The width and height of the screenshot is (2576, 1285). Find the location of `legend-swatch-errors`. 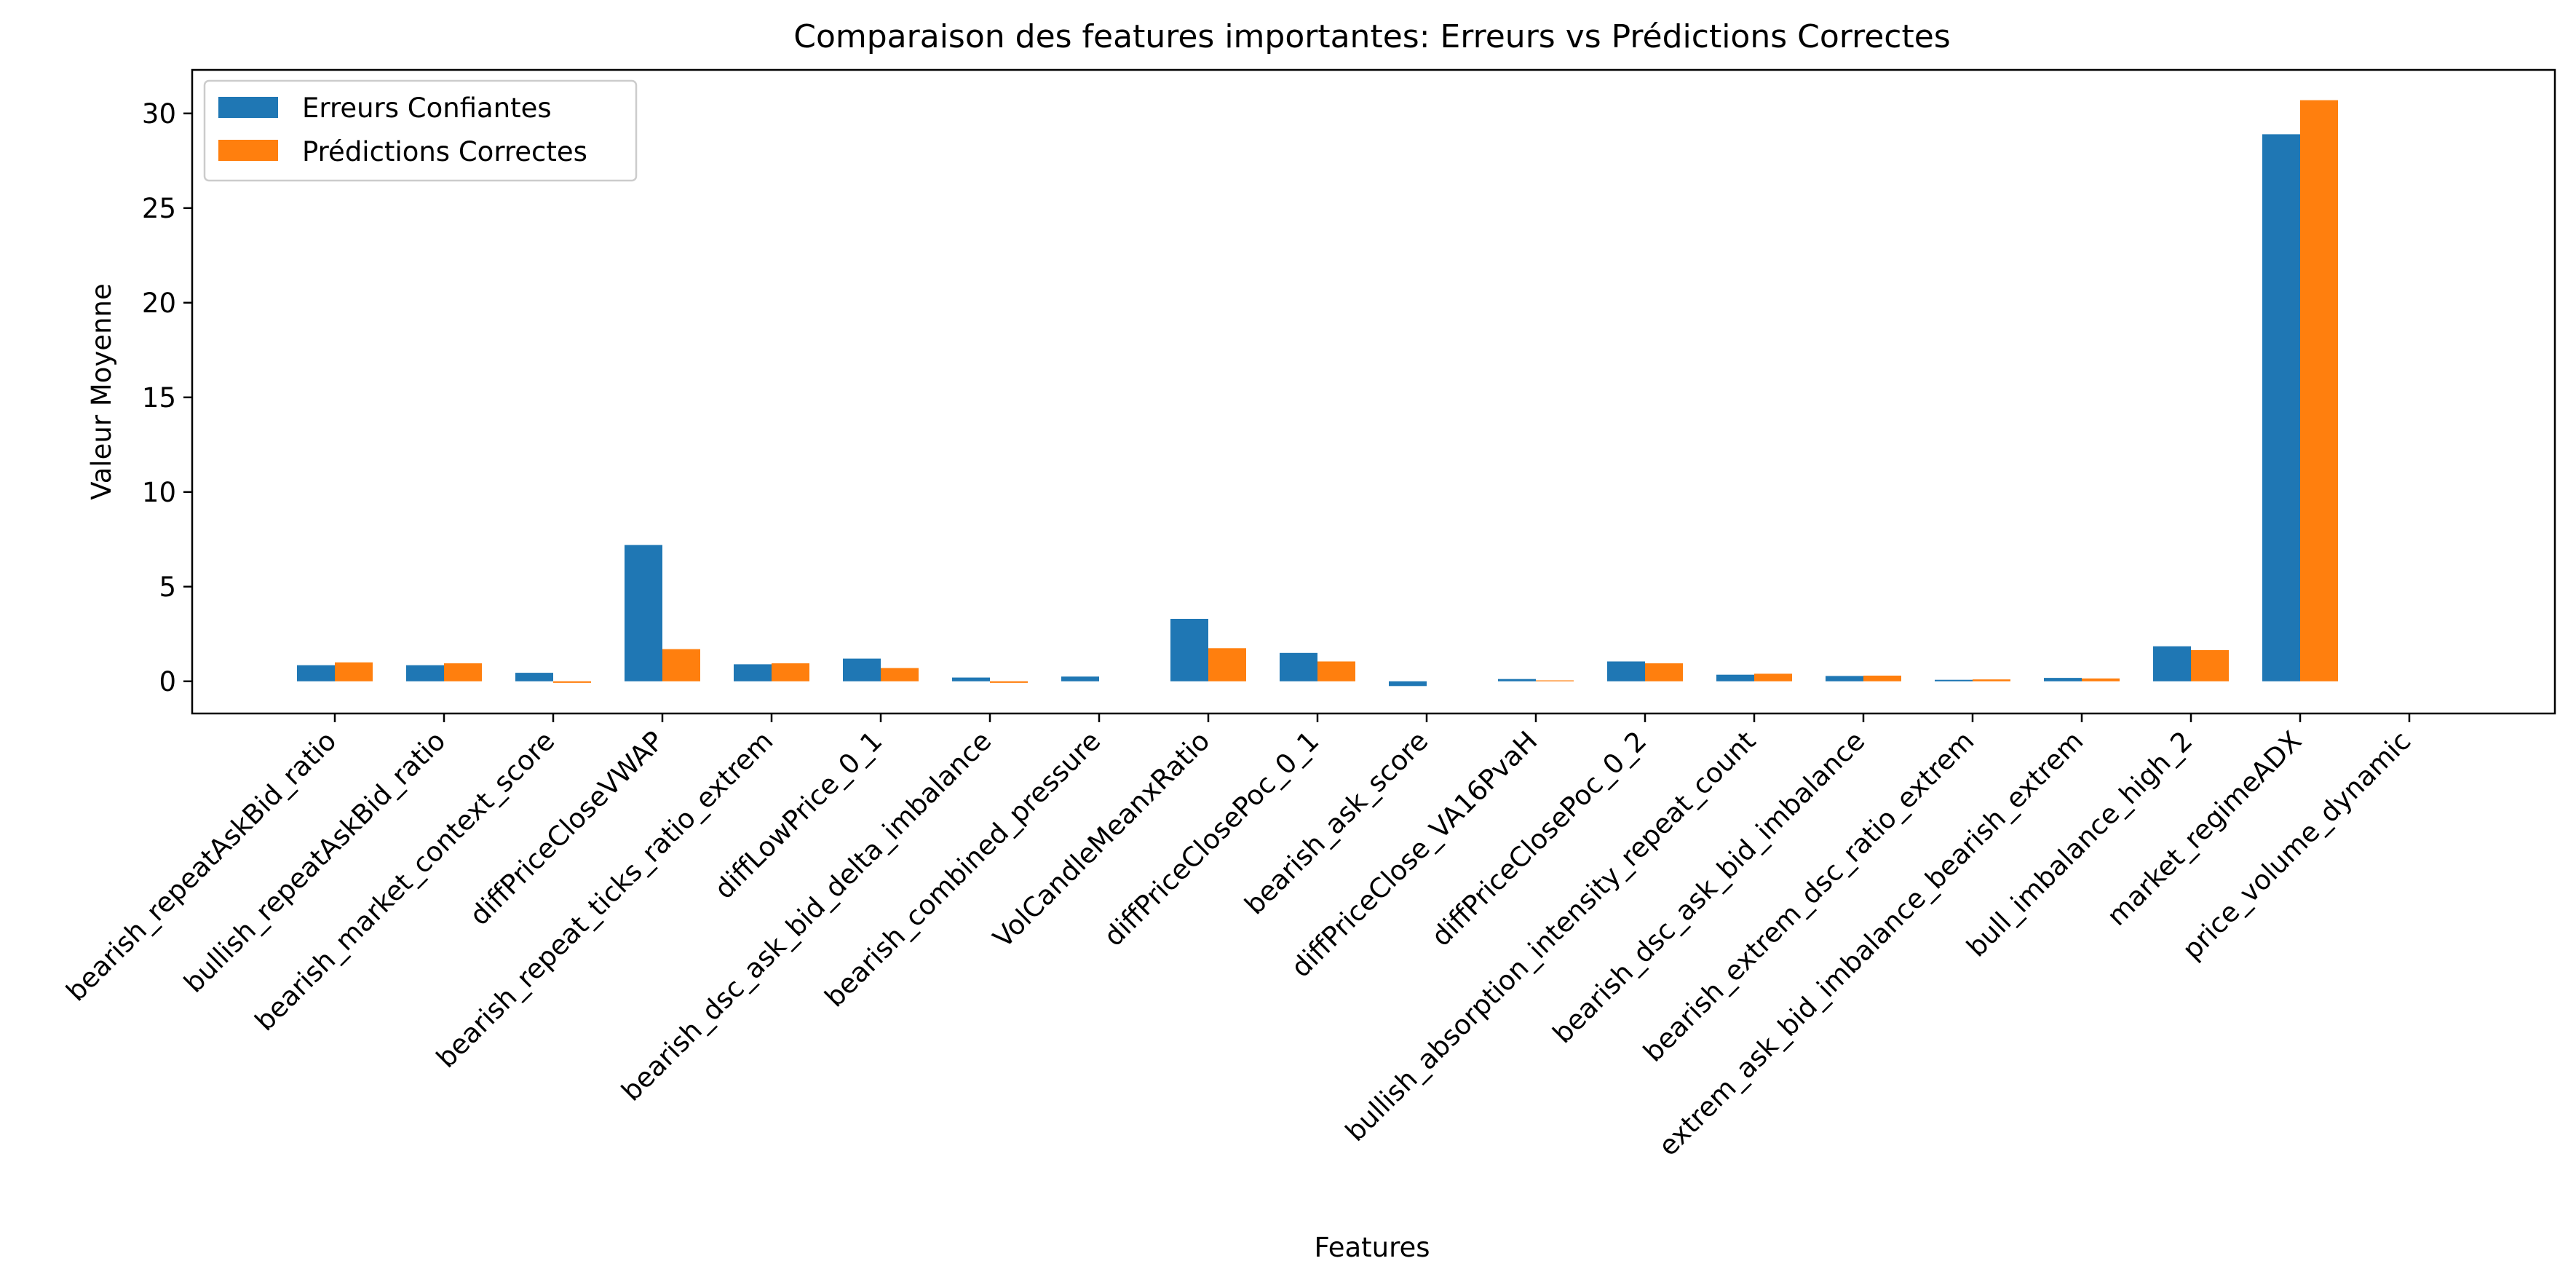

legend-swatch-errors is located at coordinates (248, 107).